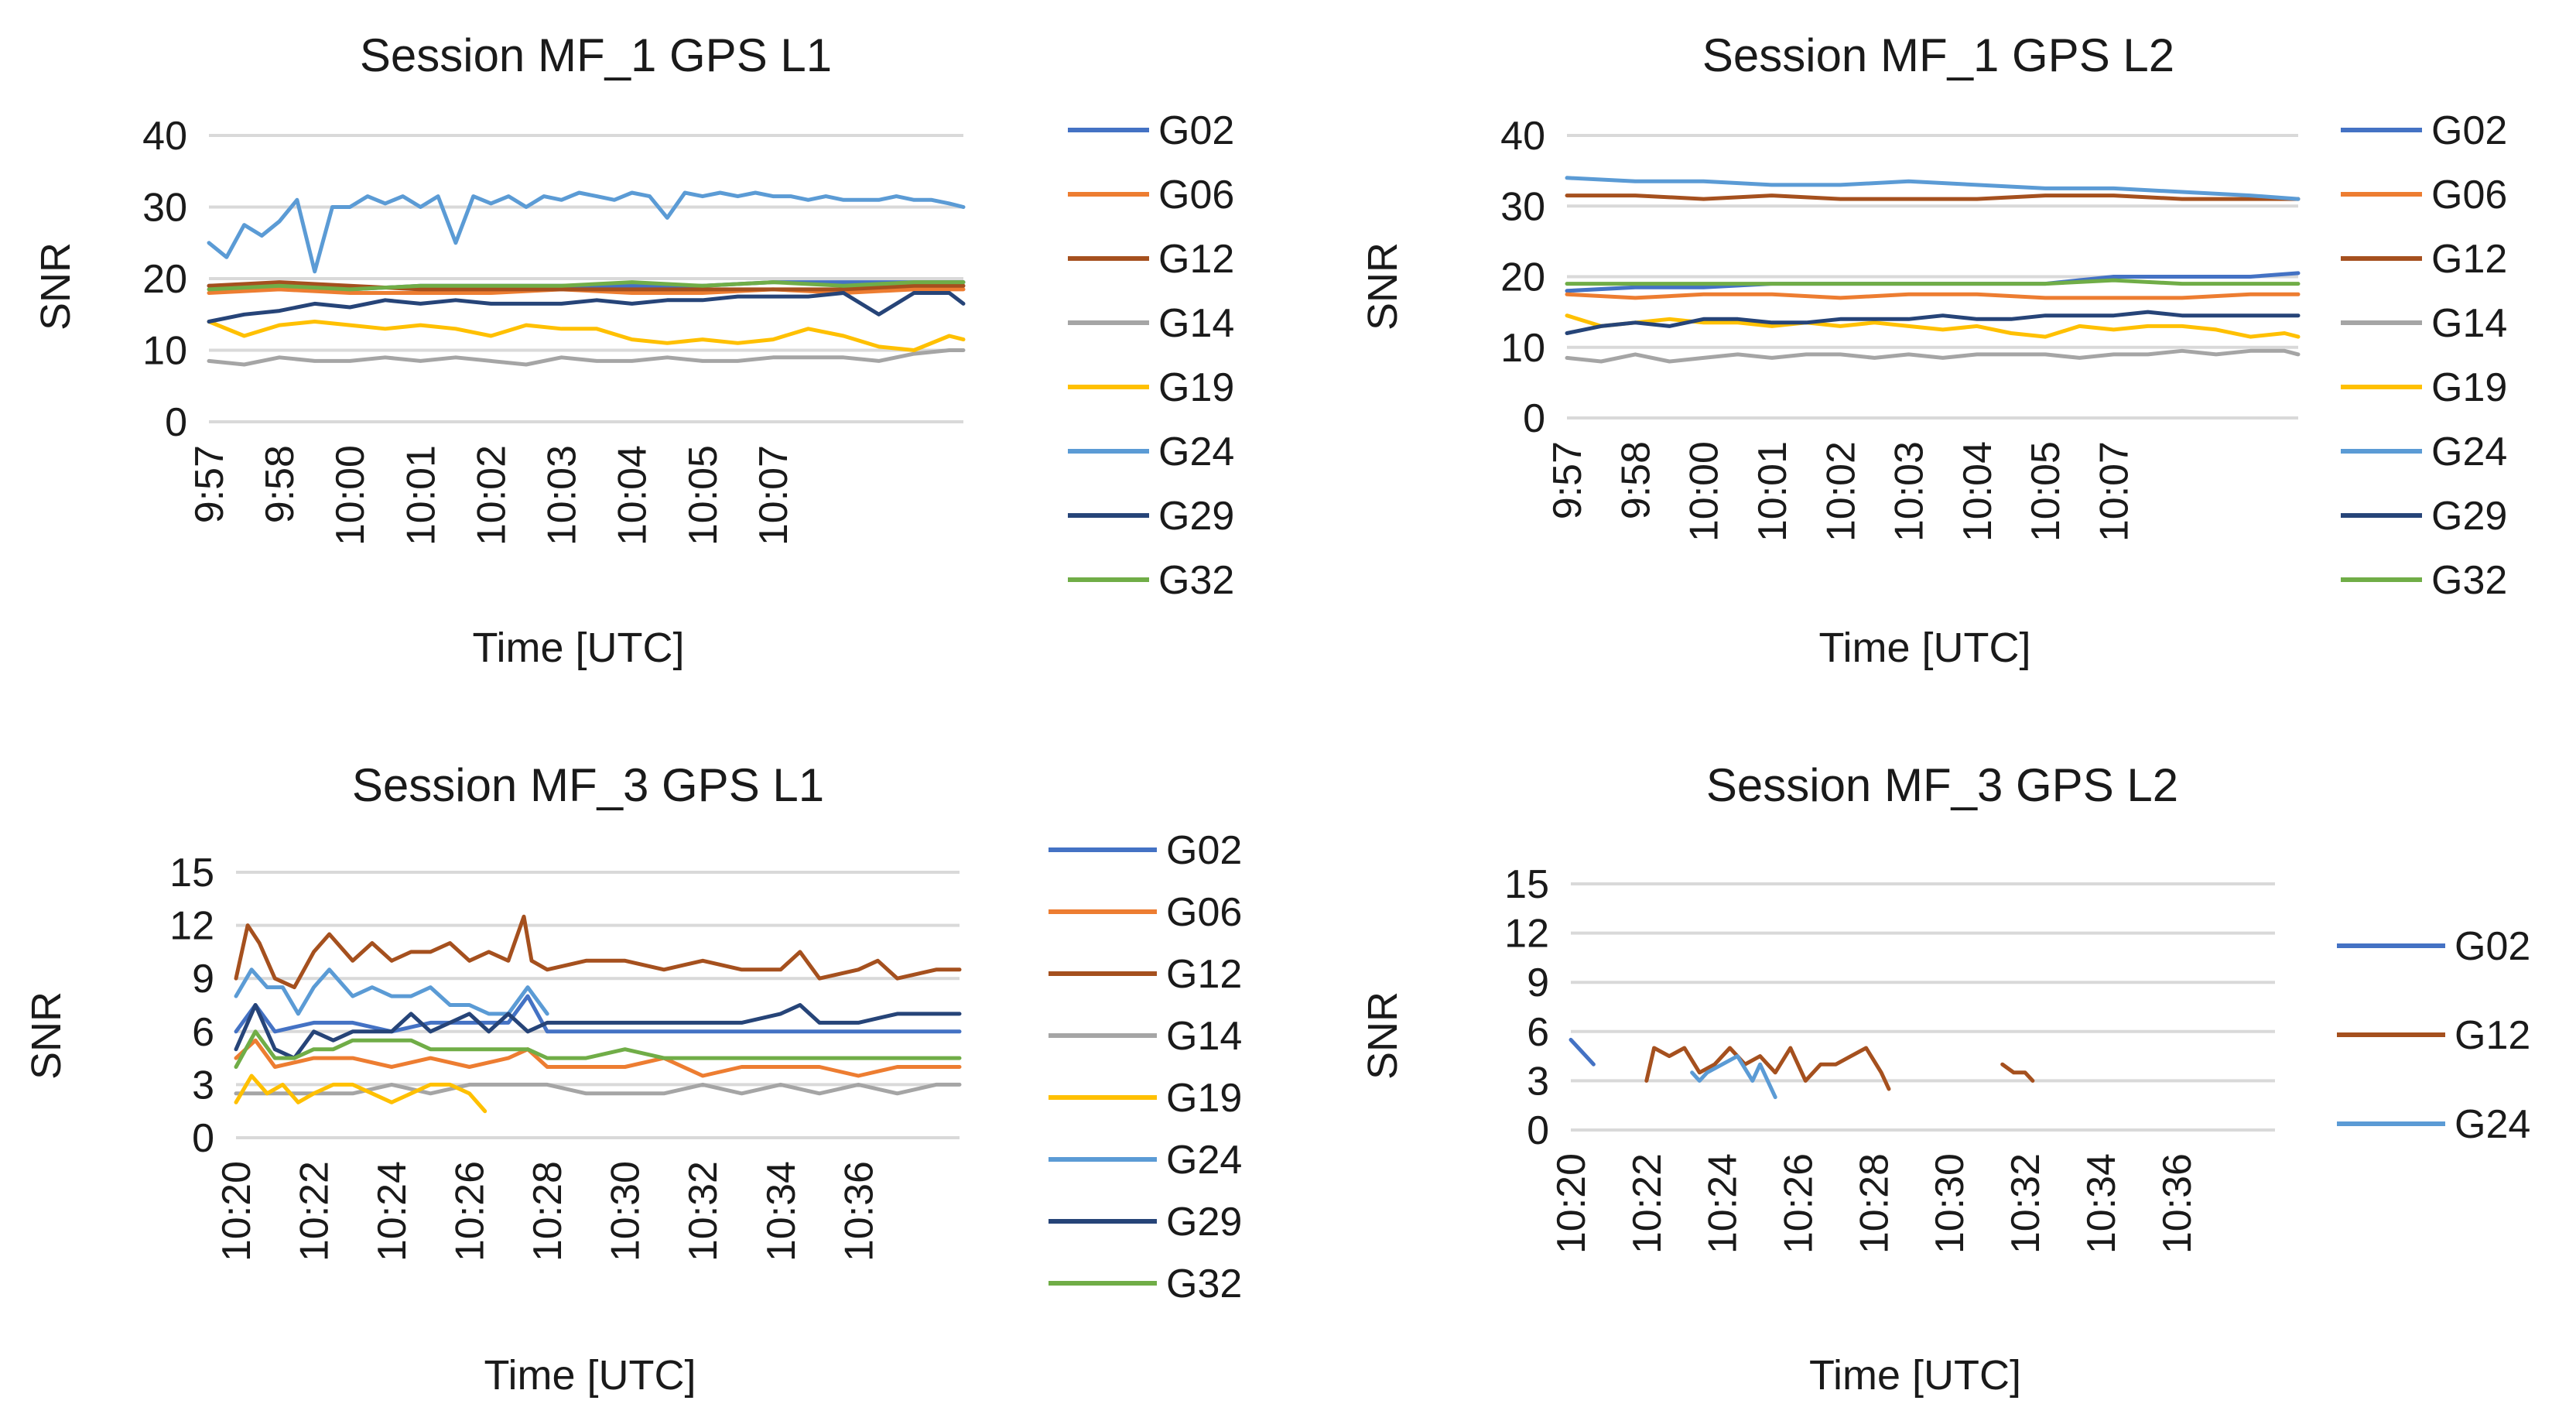 The height and width of the screenshot is (1421, 2576). What do you see at coordinates (1523, 137) in the screenshot?
I see `y-tick-label: 40` at bounding box center [1523, 137].